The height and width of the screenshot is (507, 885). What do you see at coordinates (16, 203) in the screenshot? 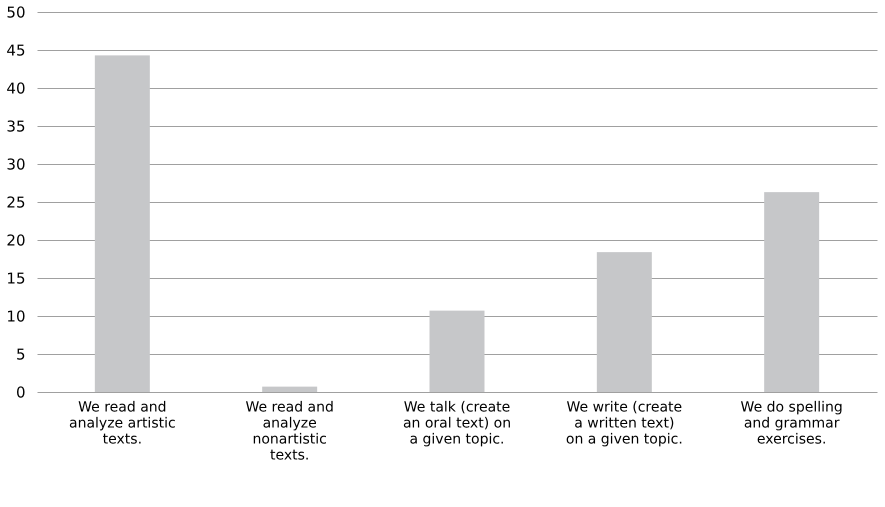
I see `y-tick-label: 25` at bounding box center [16, 203].